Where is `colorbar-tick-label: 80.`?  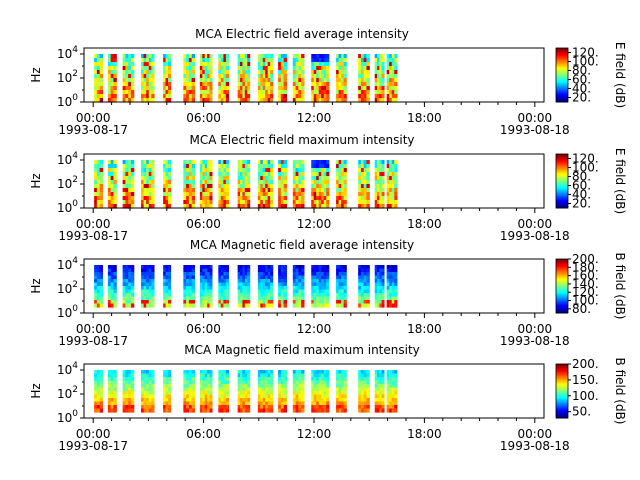 colorbar-tick-label: 80. is located at coordinates (581, 177).